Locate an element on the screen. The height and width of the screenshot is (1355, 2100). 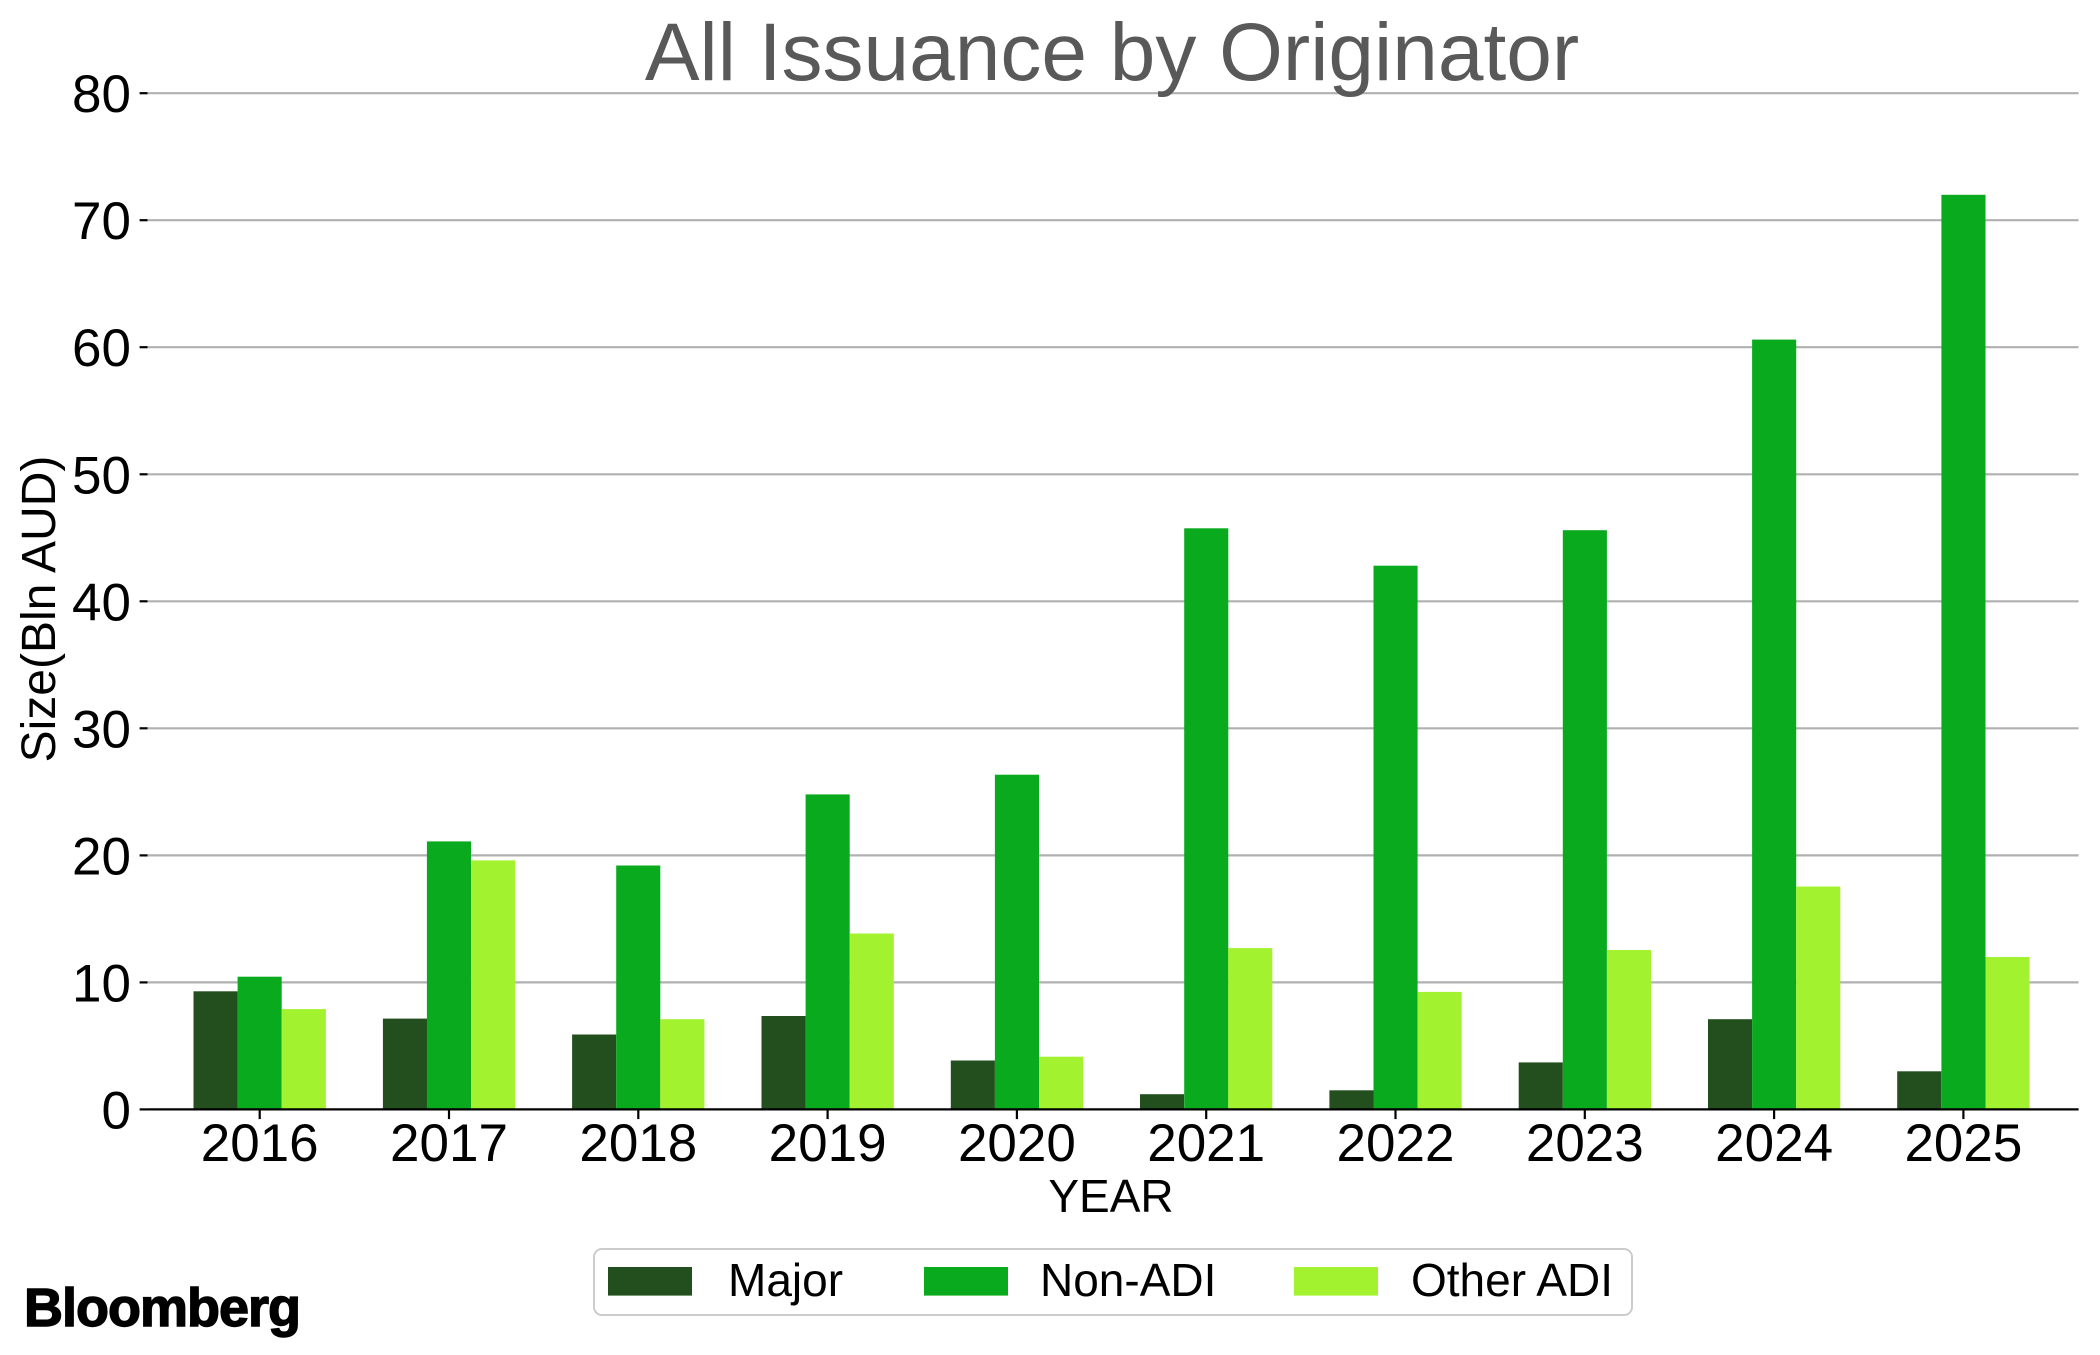
svg-text: 2025 is located at coordinates (1963, 1143).